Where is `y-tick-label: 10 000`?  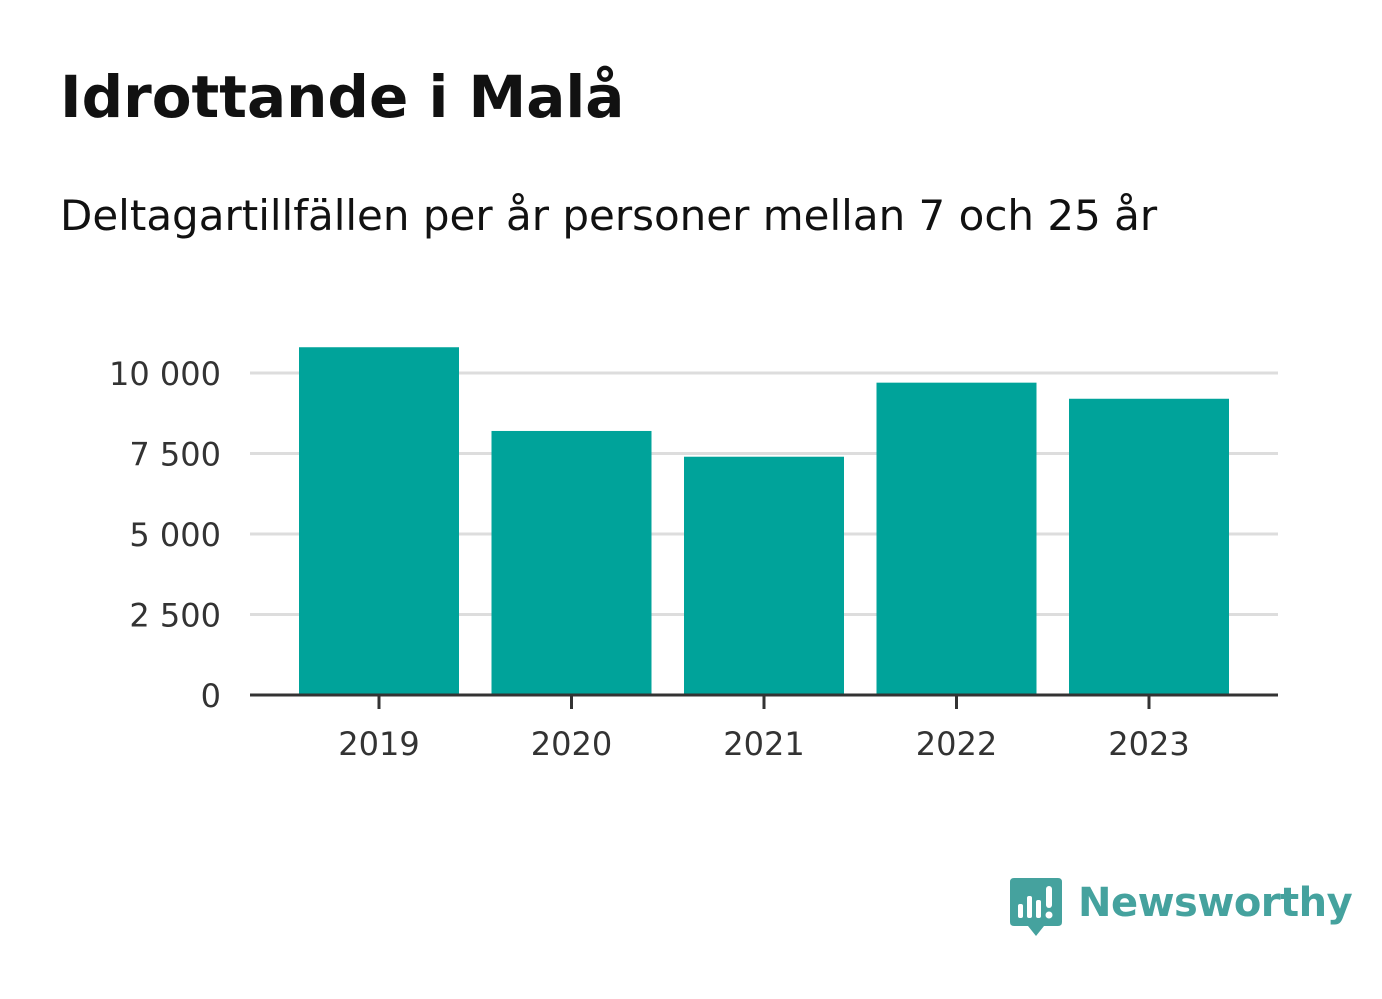 y-tick-label: 10 000 is located at coordinates (165, 374).